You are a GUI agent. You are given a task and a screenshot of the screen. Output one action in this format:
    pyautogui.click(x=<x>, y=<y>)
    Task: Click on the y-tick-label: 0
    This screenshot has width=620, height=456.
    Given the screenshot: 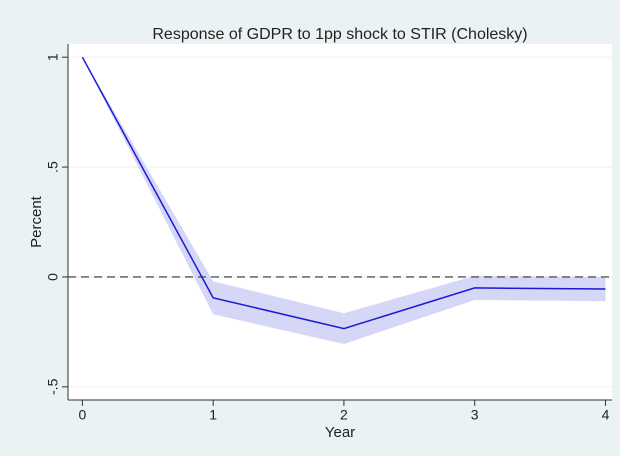 What is the action you would take?
    pyautogui.click(x=53, y=277)
    